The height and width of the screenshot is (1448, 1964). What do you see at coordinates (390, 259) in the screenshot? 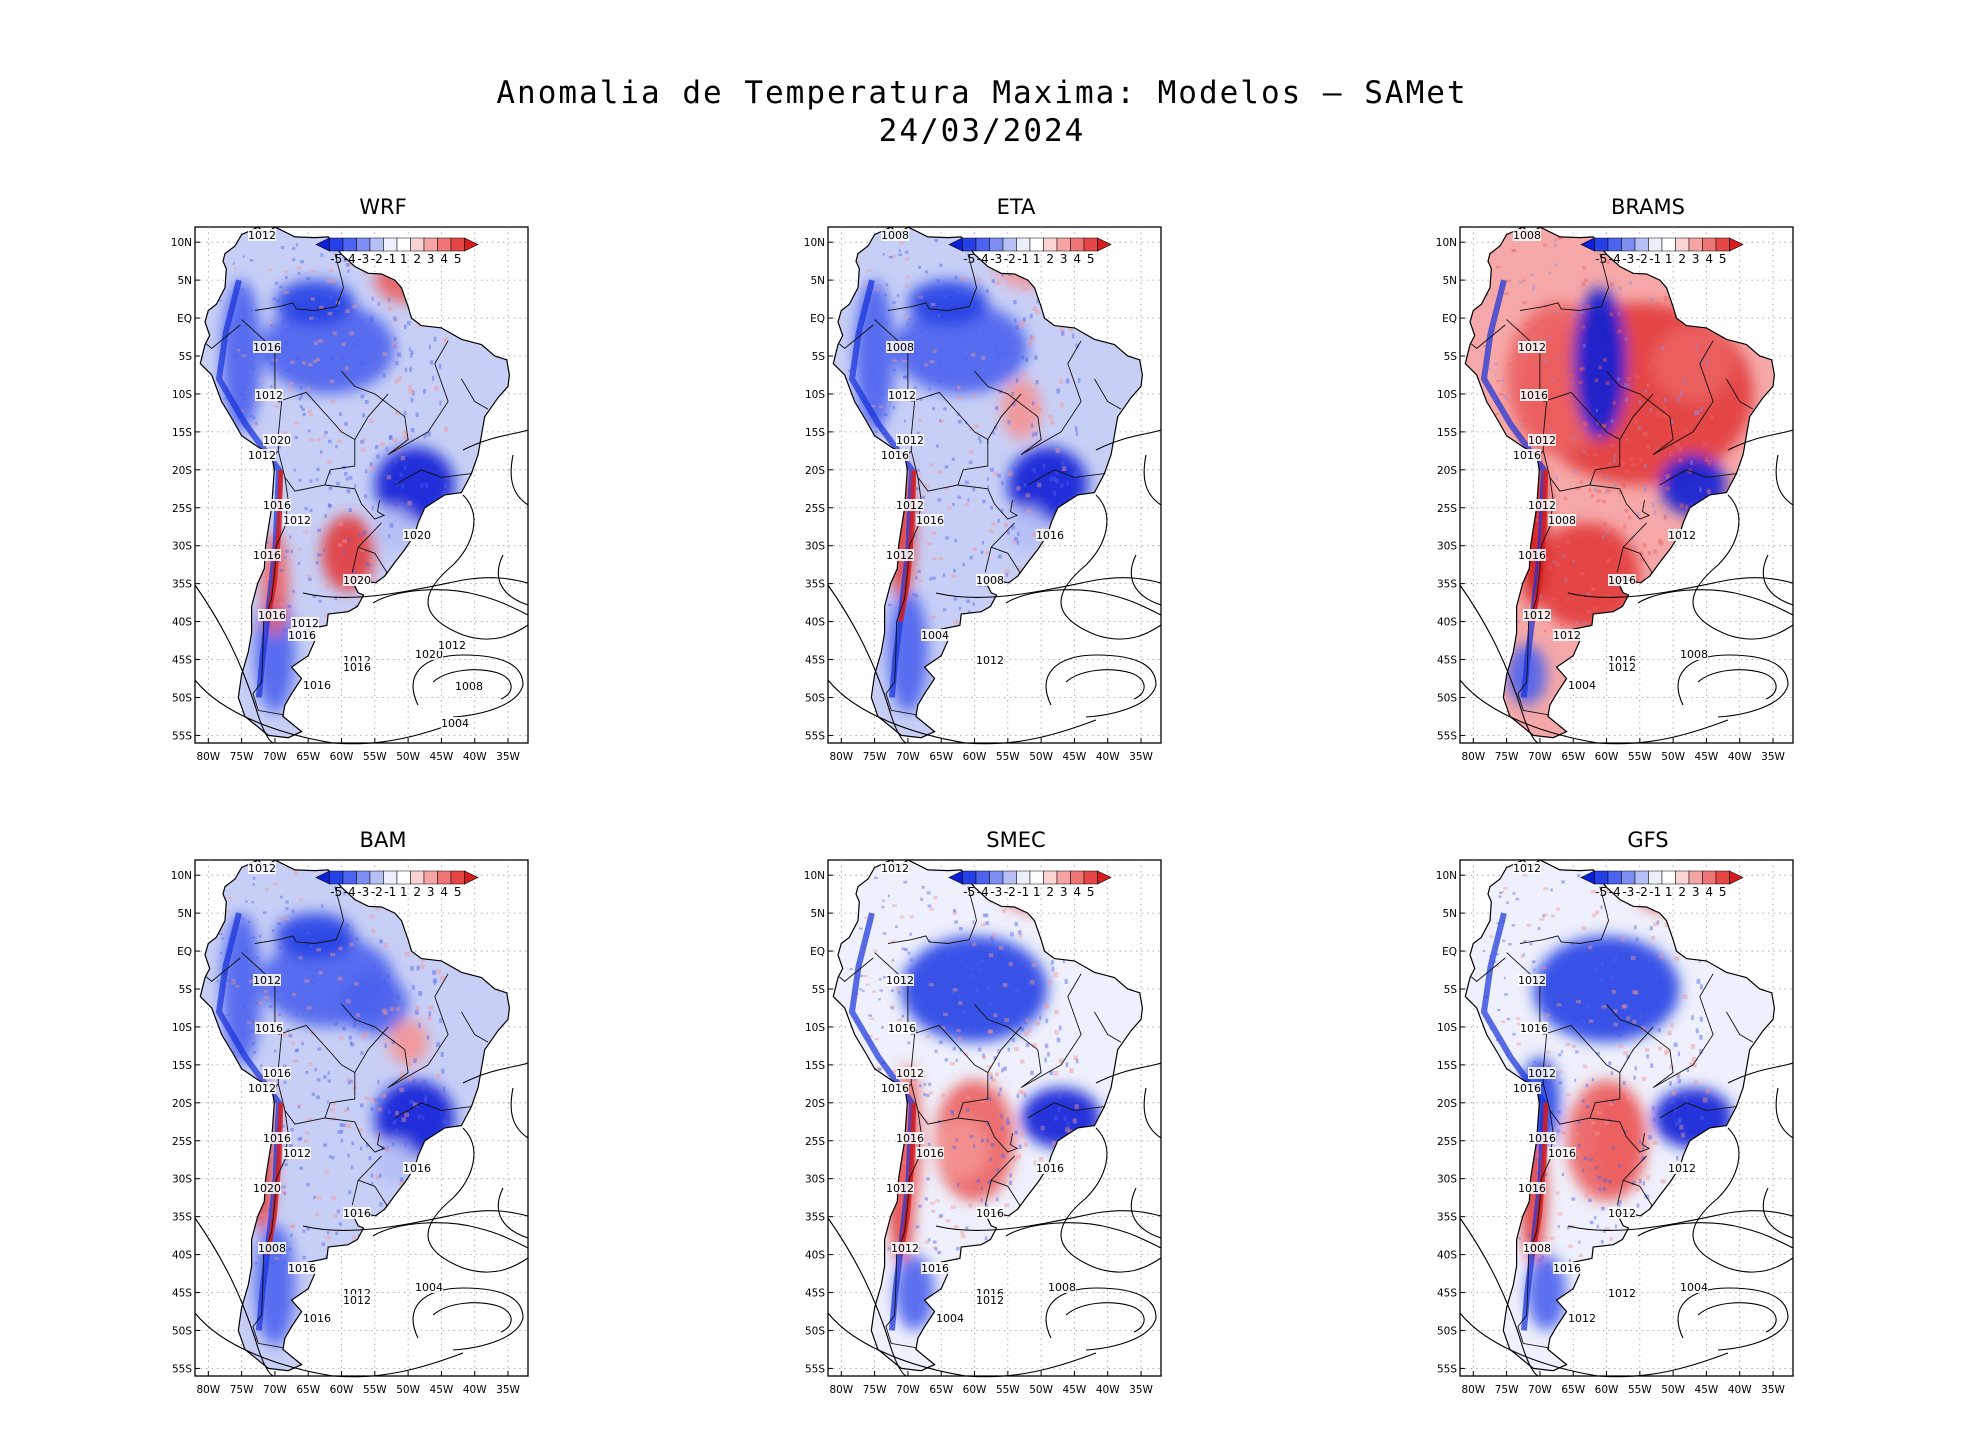
I see `colorbar-tick-label: -1` at bounding box center [390, 259].